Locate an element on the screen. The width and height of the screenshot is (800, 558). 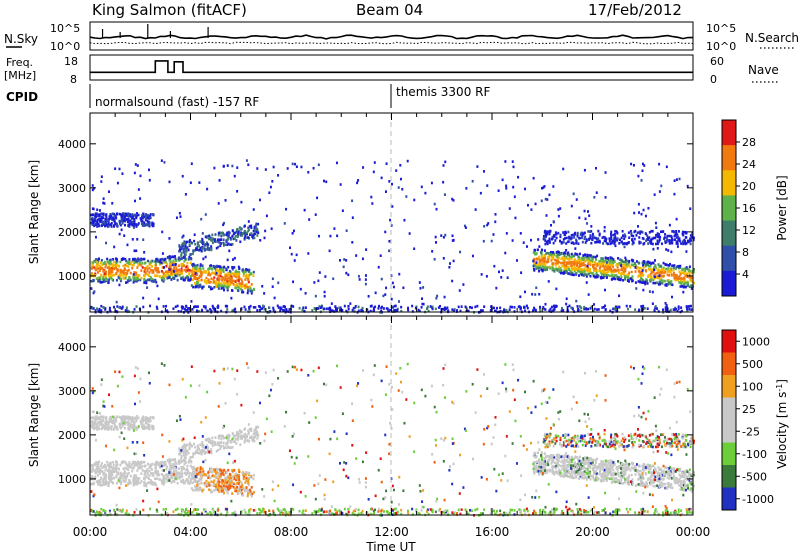
echo-pixel-1965 is located at coordinates (561, 273).